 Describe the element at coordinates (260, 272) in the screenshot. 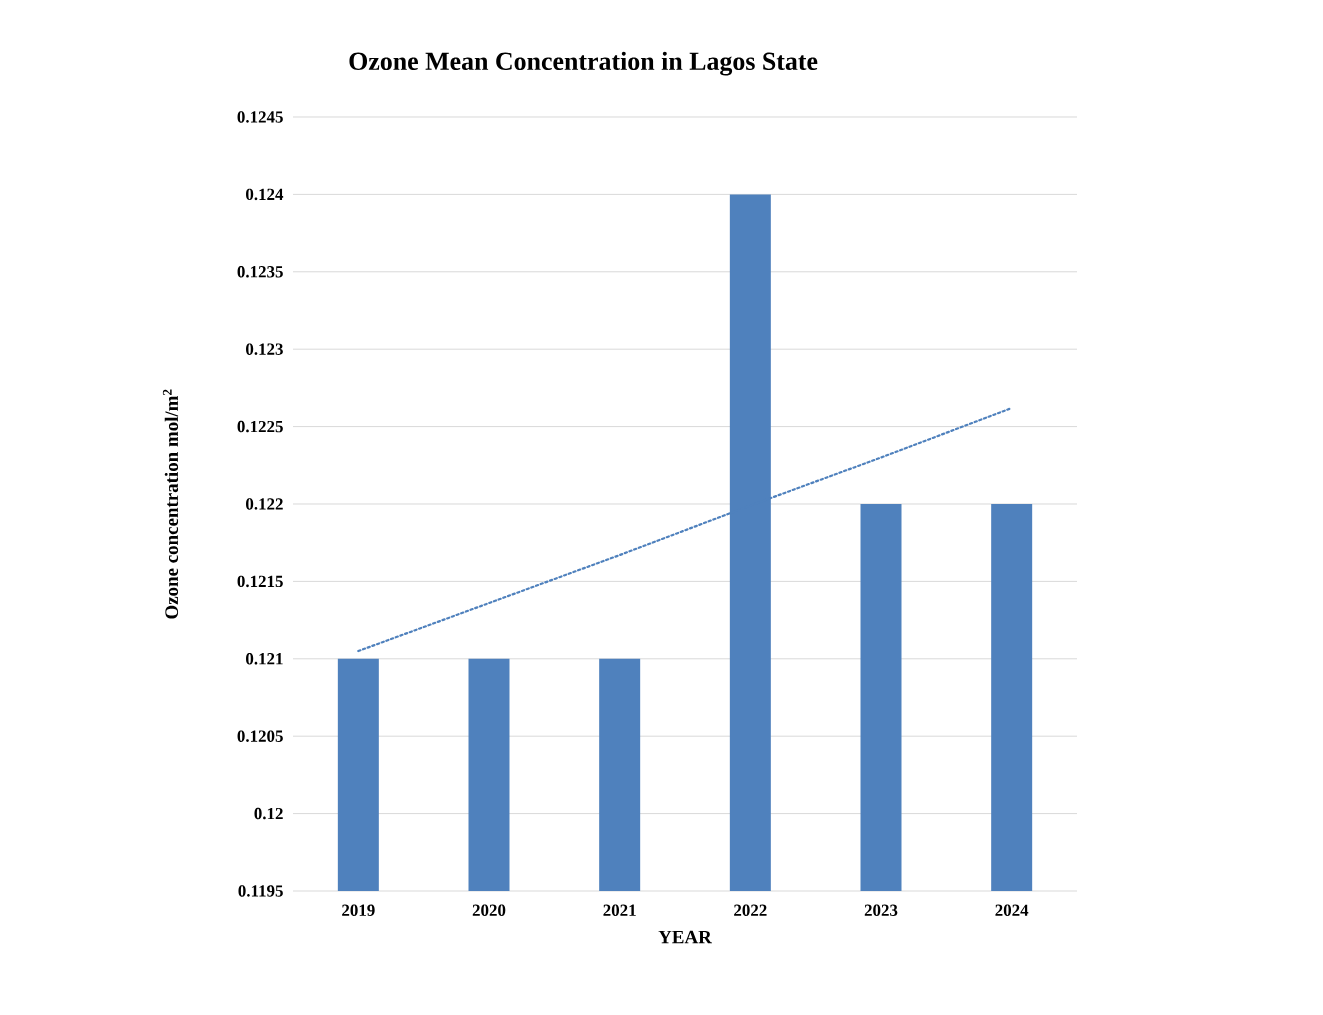

I see `y-tick-label: 0.1235` at that location.